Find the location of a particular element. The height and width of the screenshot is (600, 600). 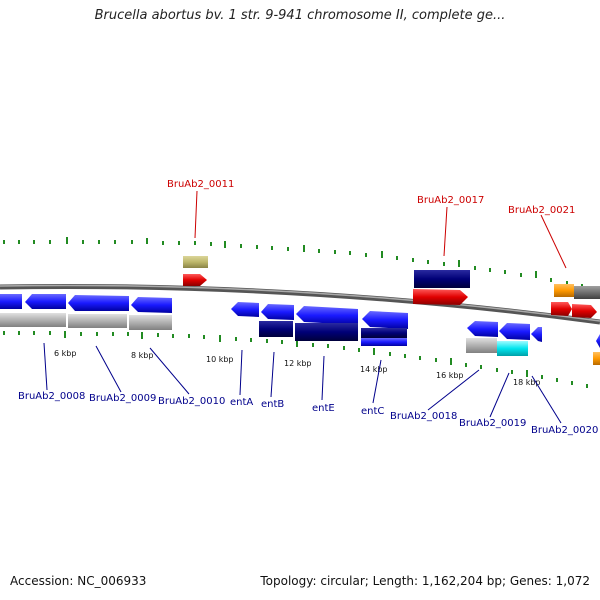

label-bruab2-0020: BruAb2_0020 is located at coordinates (564, 430).